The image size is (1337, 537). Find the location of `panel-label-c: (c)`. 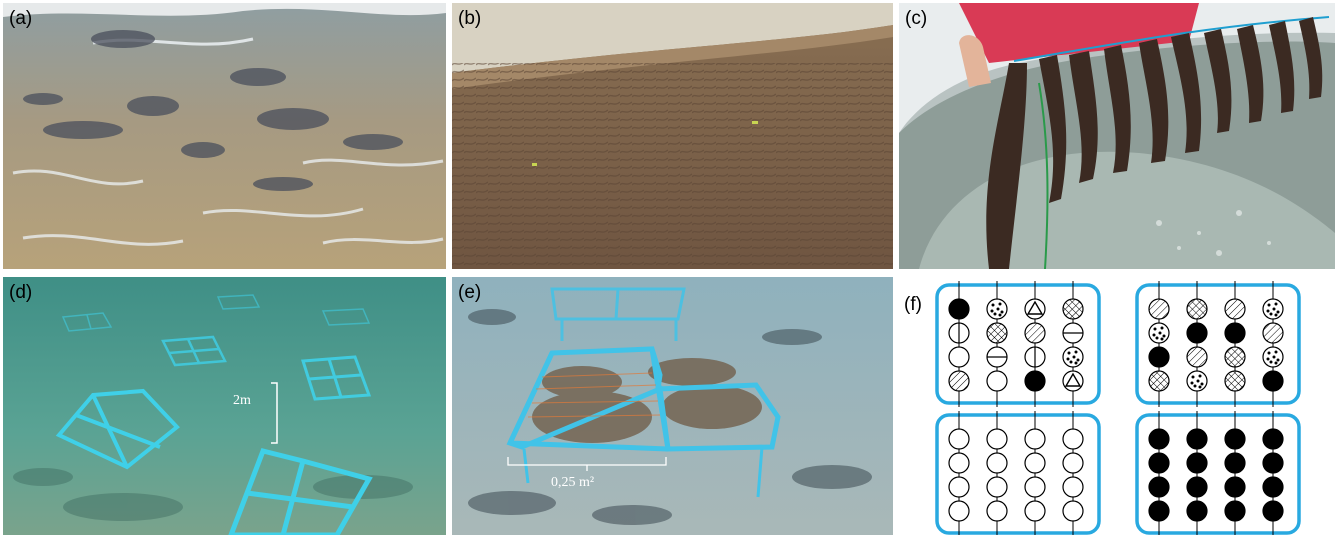

panel-label-c: (c) is located at coordinates (916, 18).